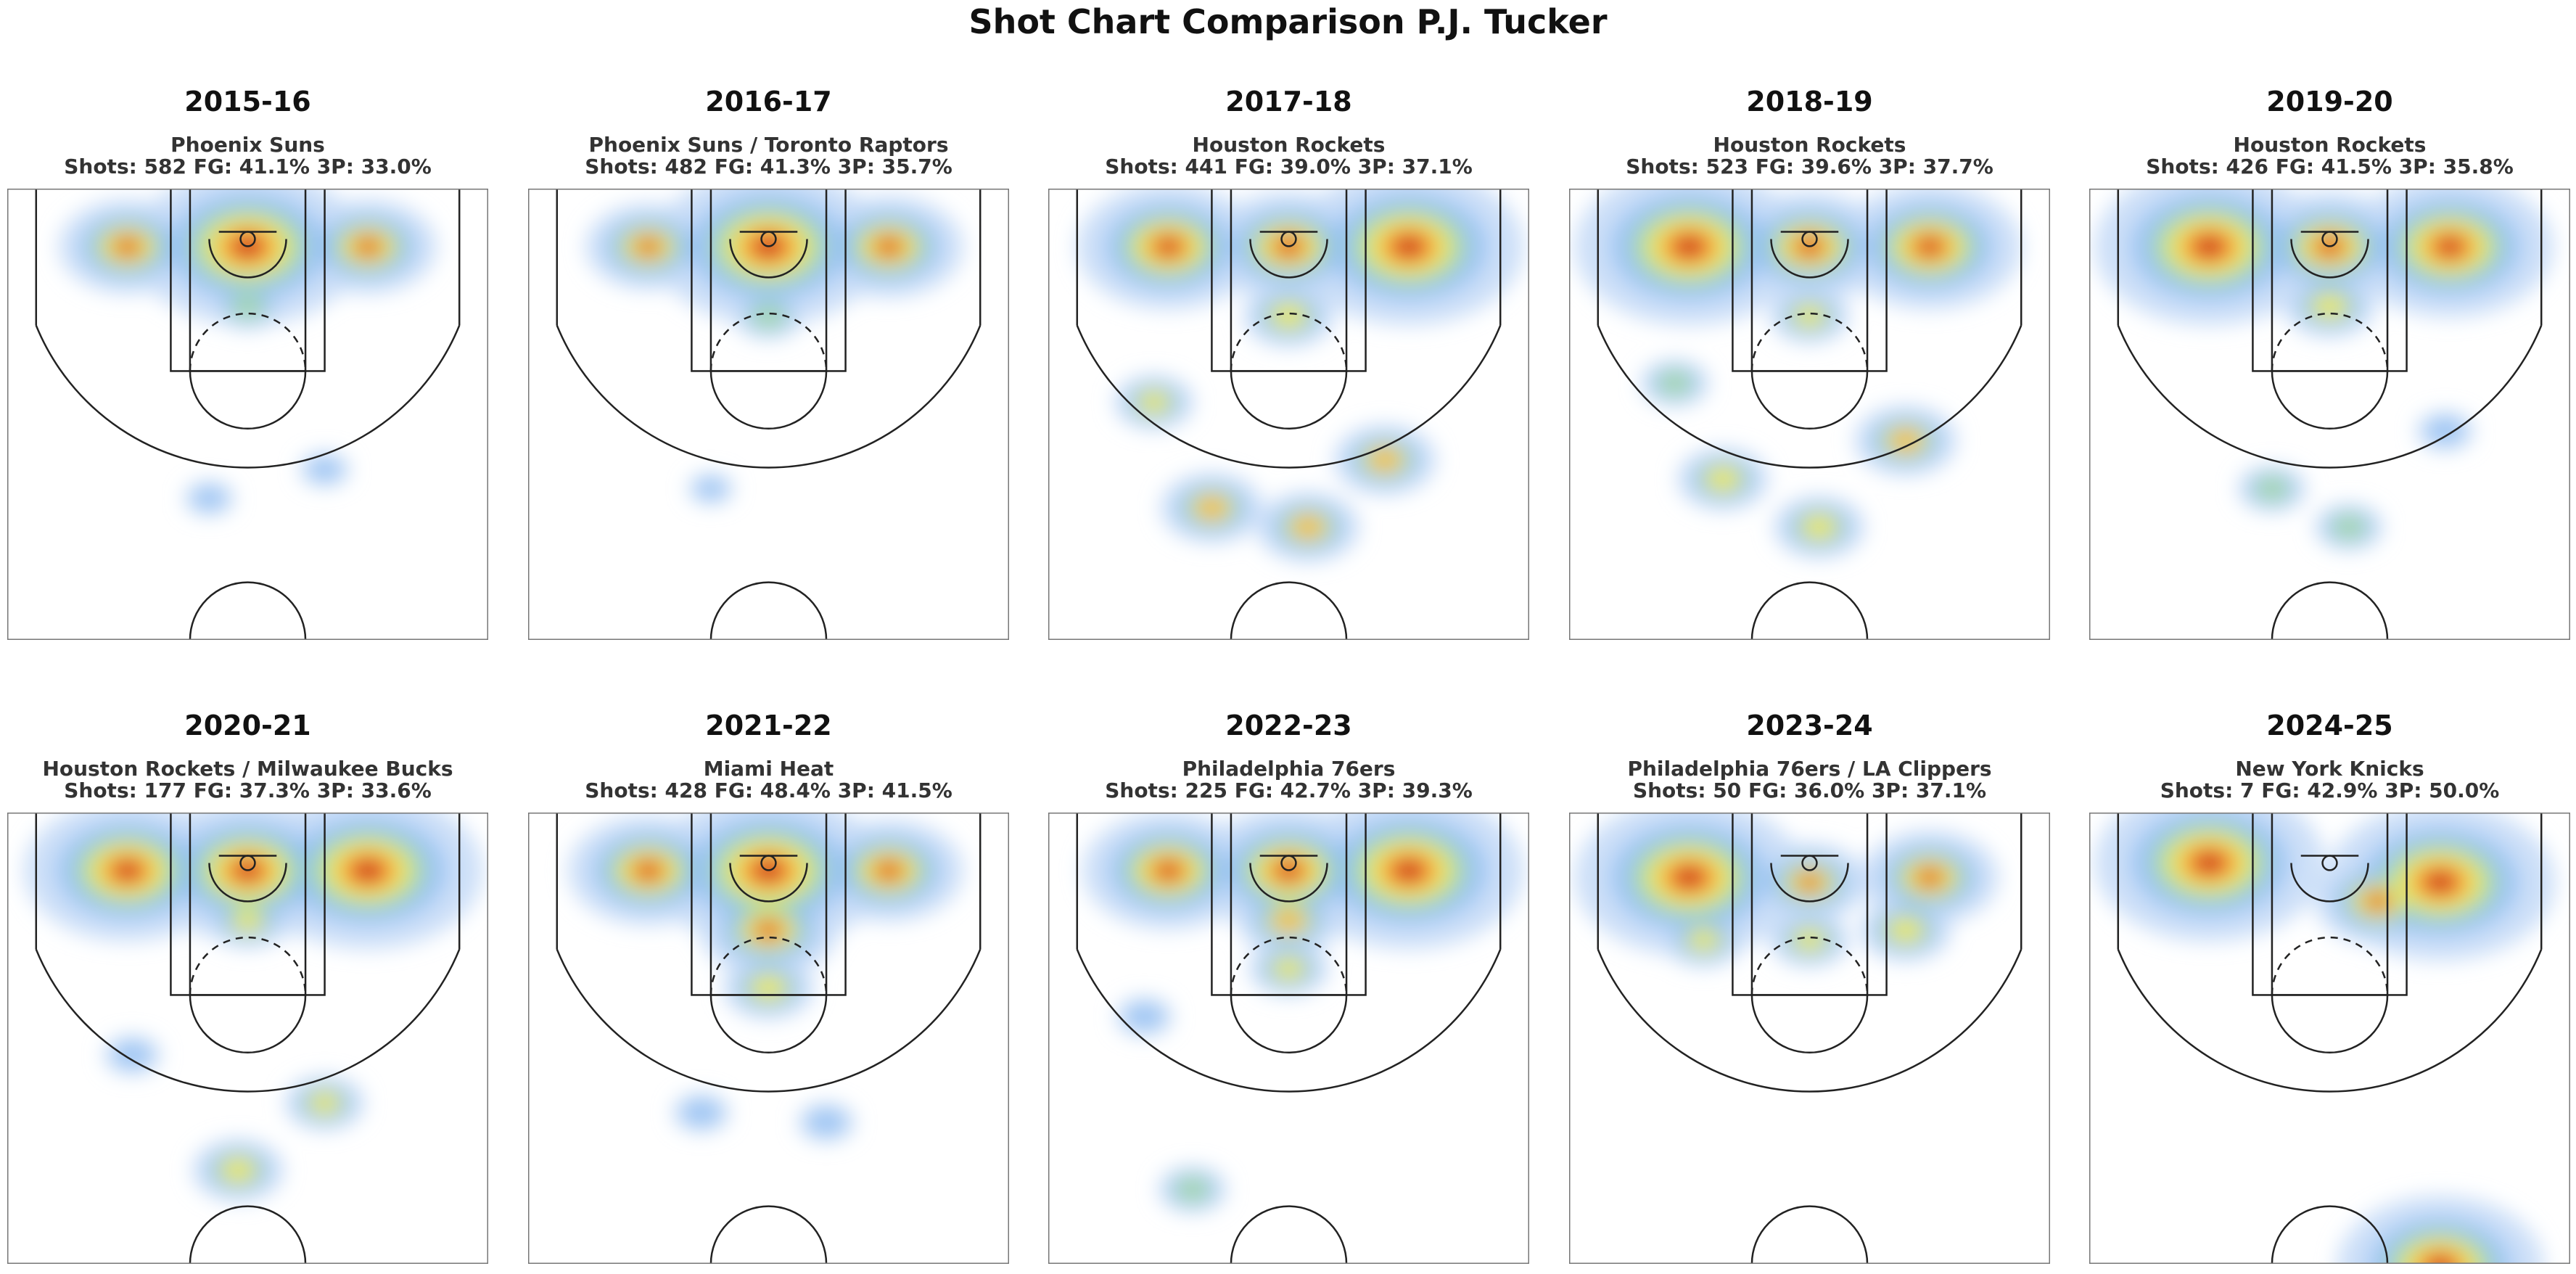 The width and height of the screenshot is (2576, 1274). What do you see at coordinates (1809, 790) in the screenshot?
I see `shot-stats-label: Shots: 50 FG: 36.0% 3P: 37.1%` at bounding box center [1809, 790].